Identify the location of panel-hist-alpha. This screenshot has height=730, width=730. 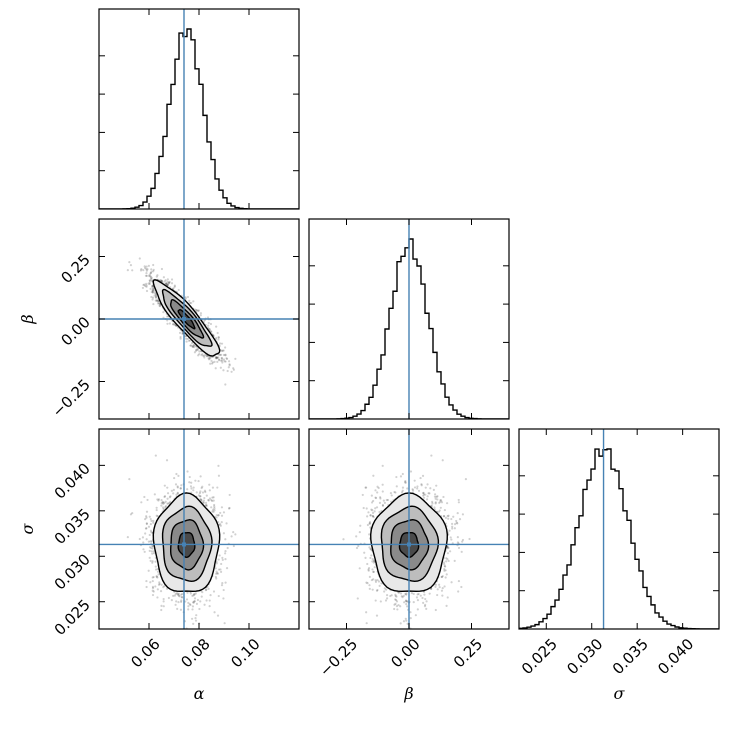
(199, 109).